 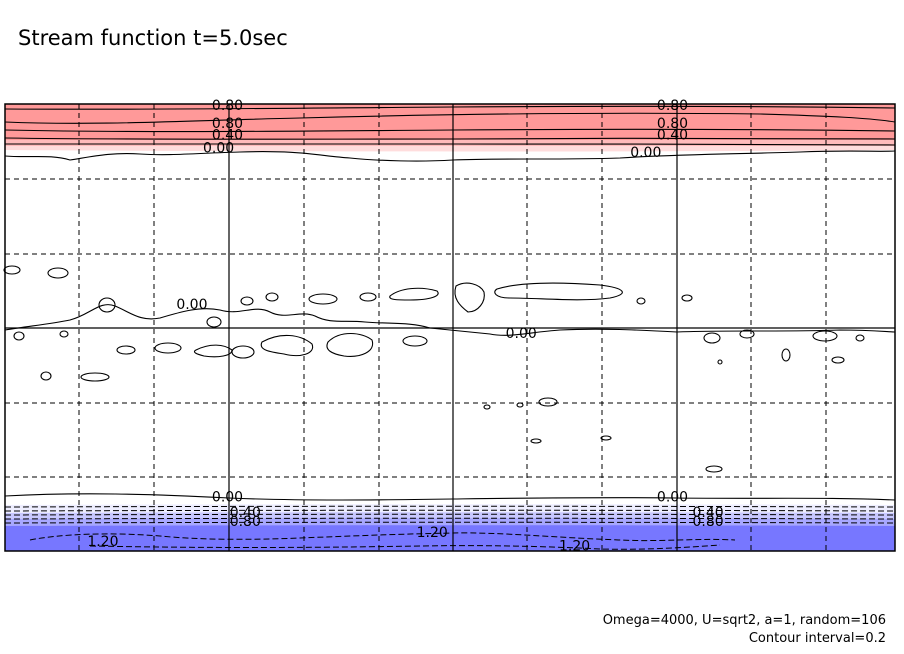 I want to click on contour-label-4: 0.40, so click(x=227, y=135).